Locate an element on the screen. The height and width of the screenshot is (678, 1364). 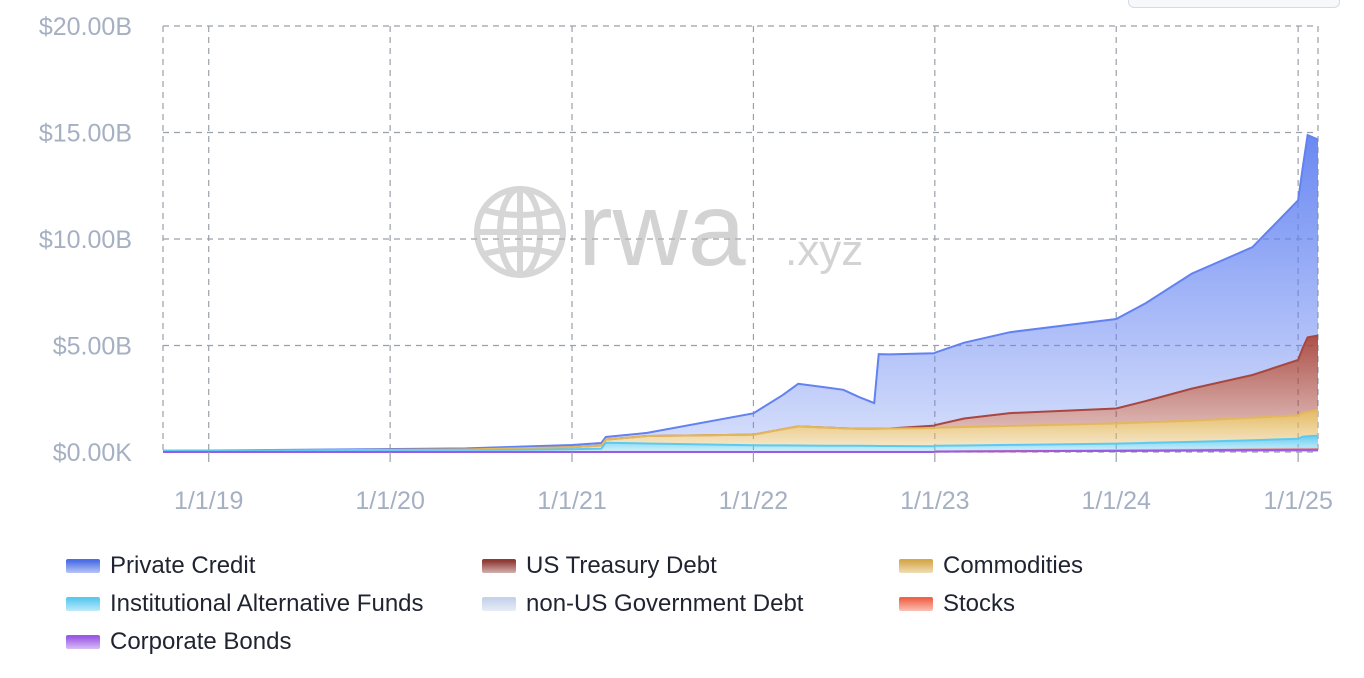
legend-label: Institutional Alternative Funds is located at coordinates (267, 603).